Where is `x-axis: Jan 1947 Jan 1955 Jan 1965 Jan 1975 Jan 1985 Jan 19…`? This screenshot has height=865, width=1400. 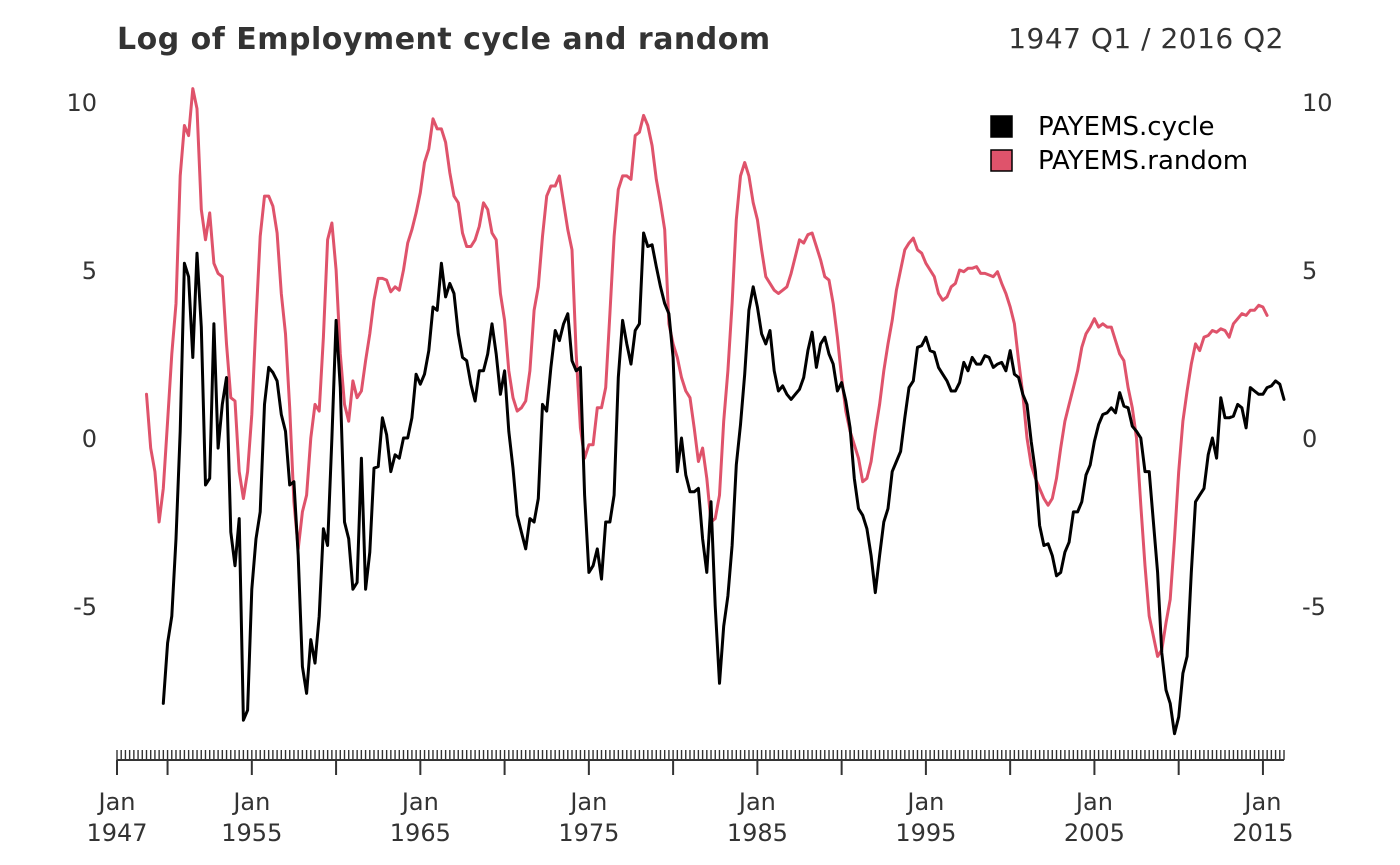
x-axis: Jan 1947 Jan 1955 Jan 1965 Jan 1975 Jan 1985 Jan 19… is located at coordinates (689, 798).